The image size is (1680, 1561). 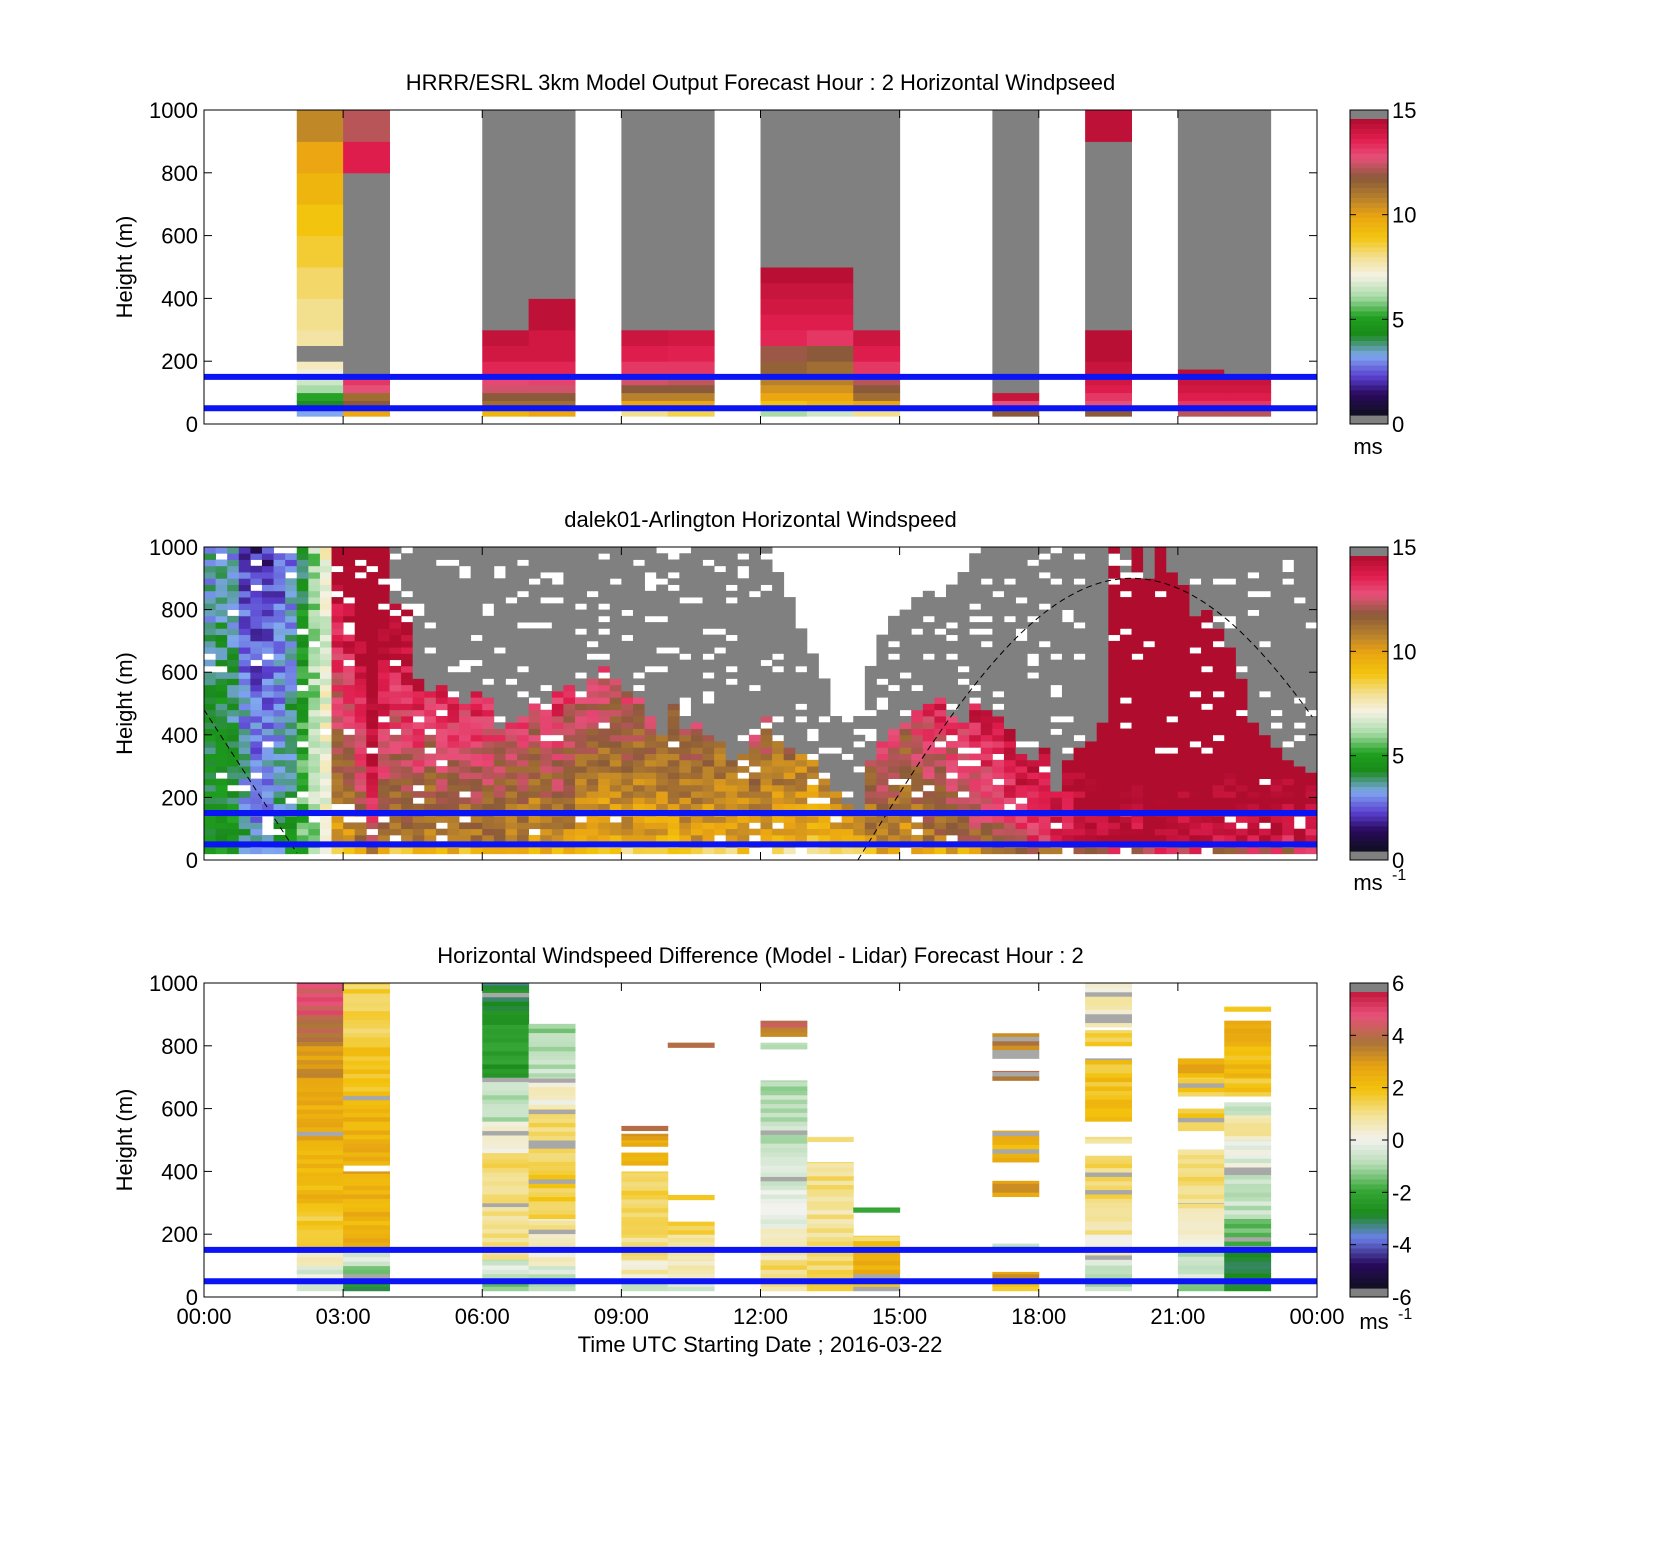 What do you see at coordinates (761, 701) in the screenshot?
I see `heatmap-cells` at bounding box center [761, 701].